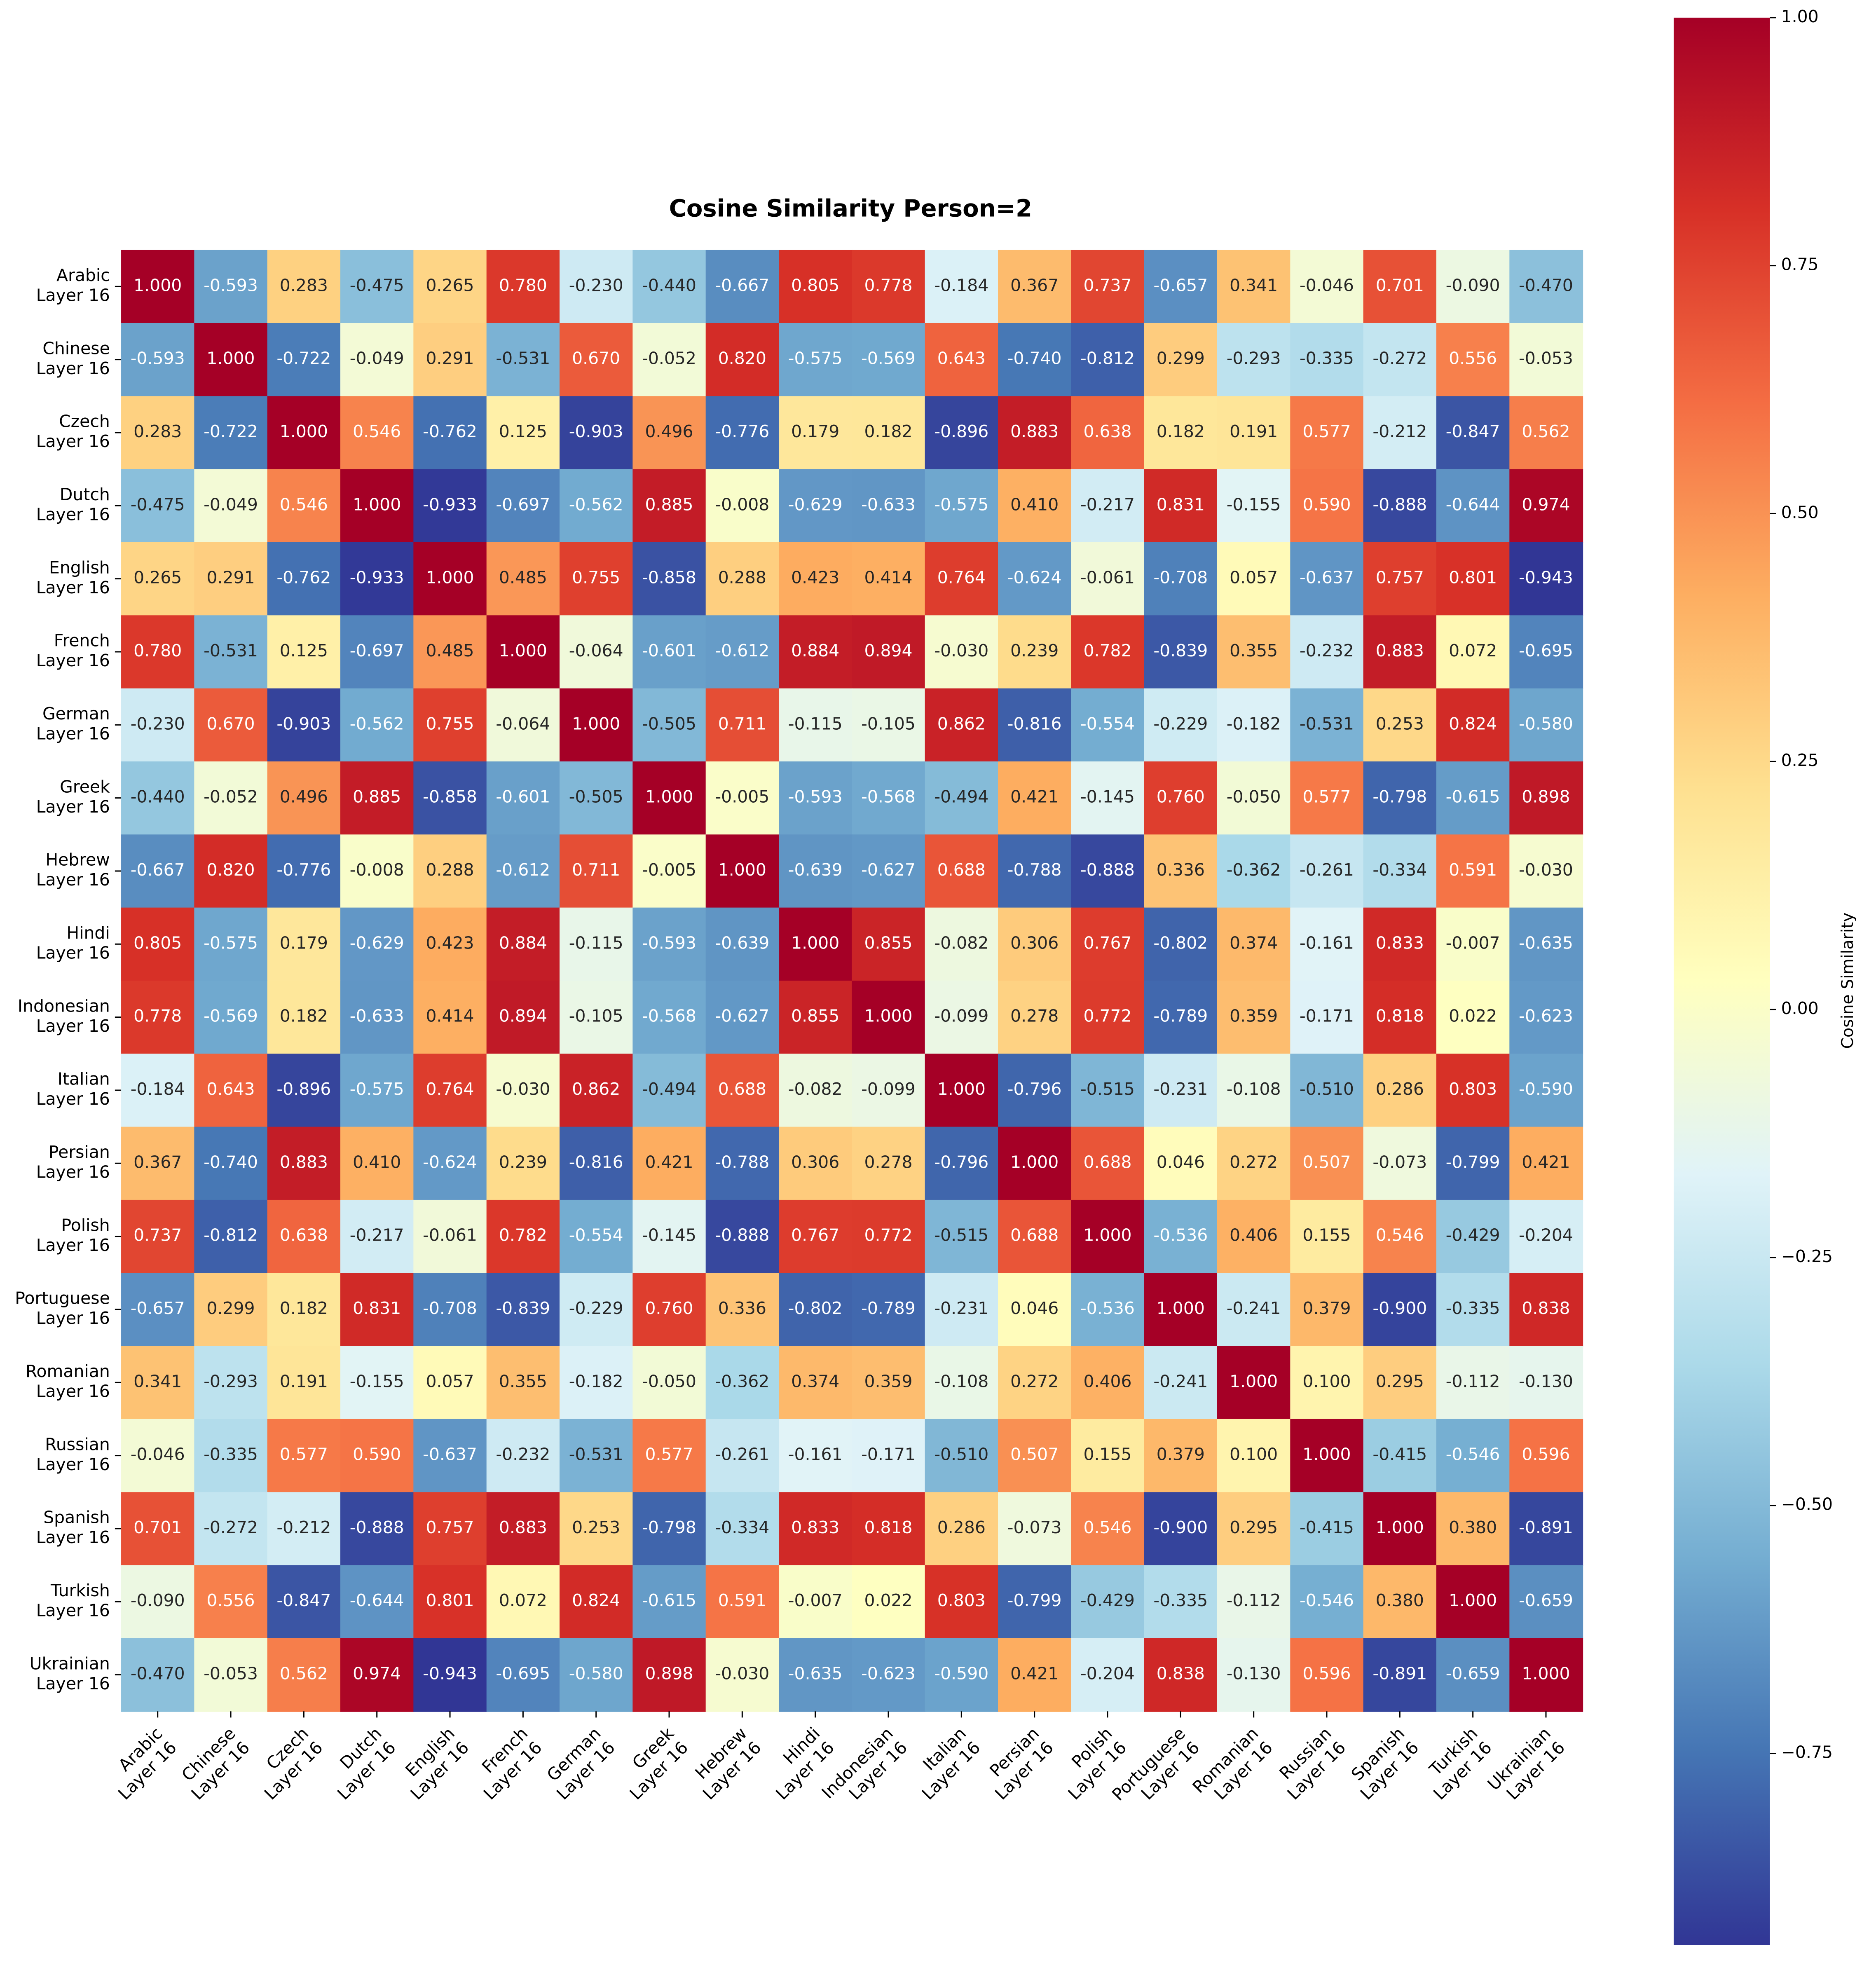 The height and width of the screenshot is (1965, 1876). What do you see at coordinates (742, 1674) in the screenshot?
I see `cell-label: -0.030` at bounding box center [742, 1674].